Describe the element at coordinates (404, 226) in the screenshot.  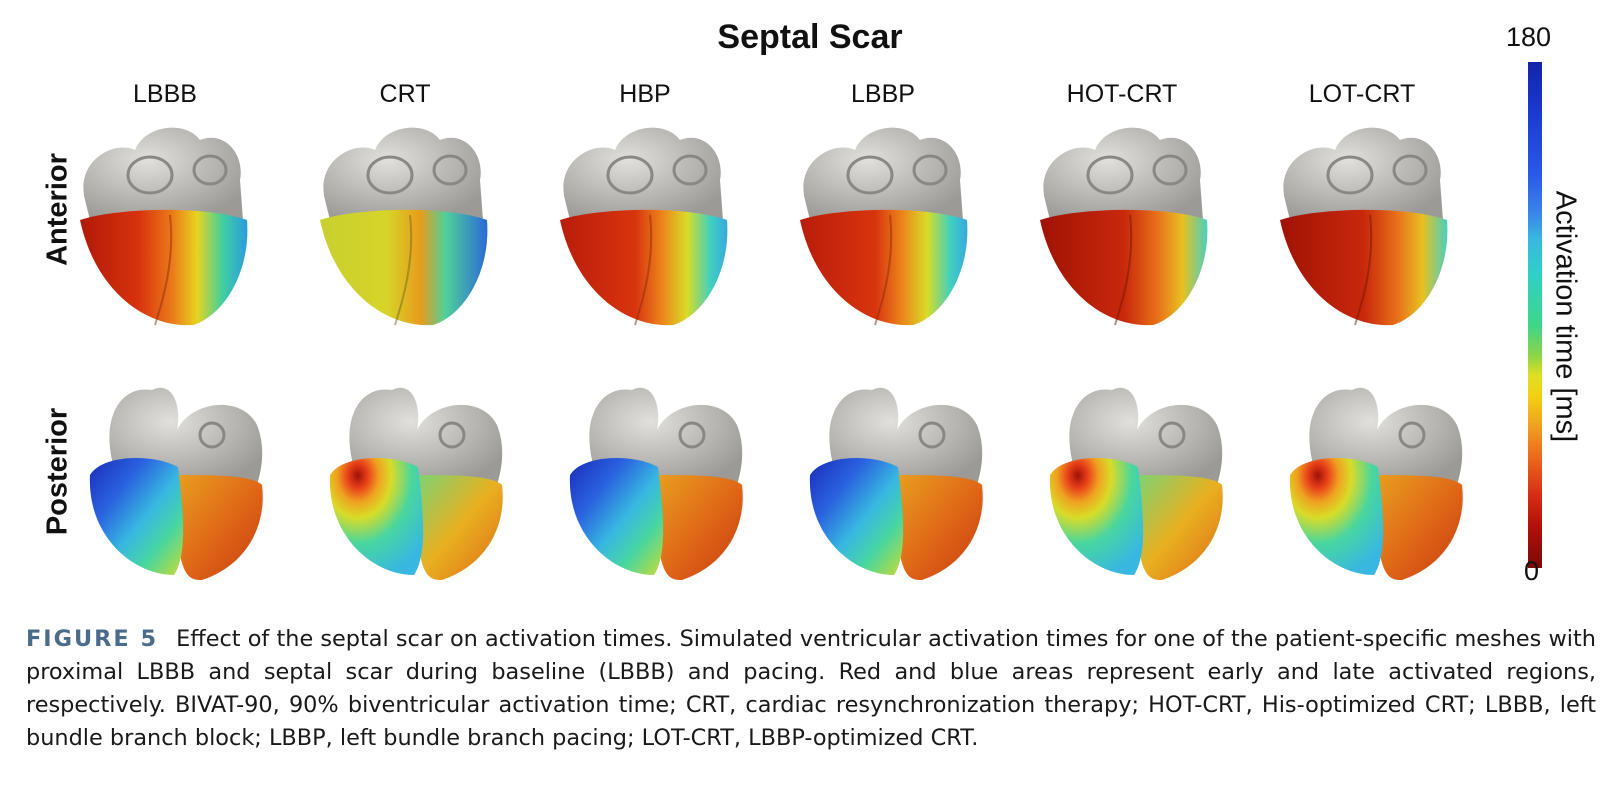
I see `heart-anterior-crt` at that location.